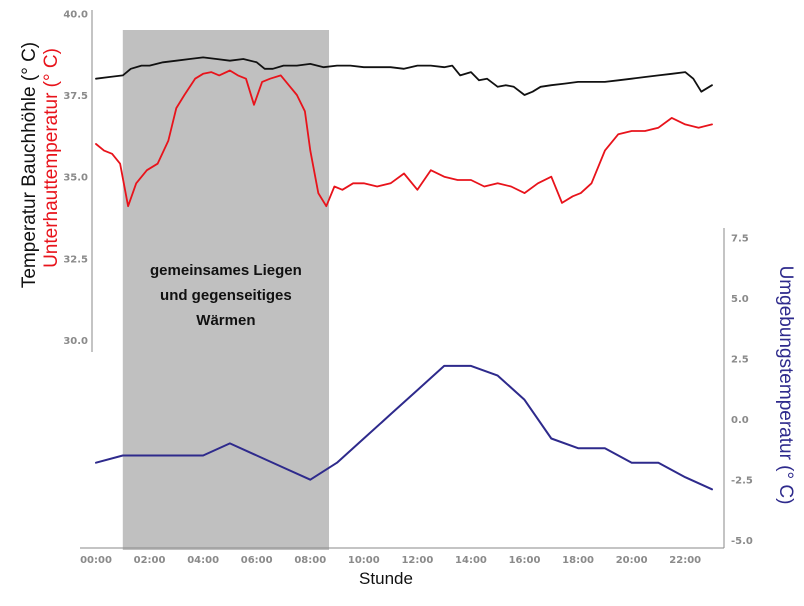  What do you see at coordinates (75, 259) in the screenshot?
I see `left-y-tick-label: 32.5` at bounding box center [75, 259].